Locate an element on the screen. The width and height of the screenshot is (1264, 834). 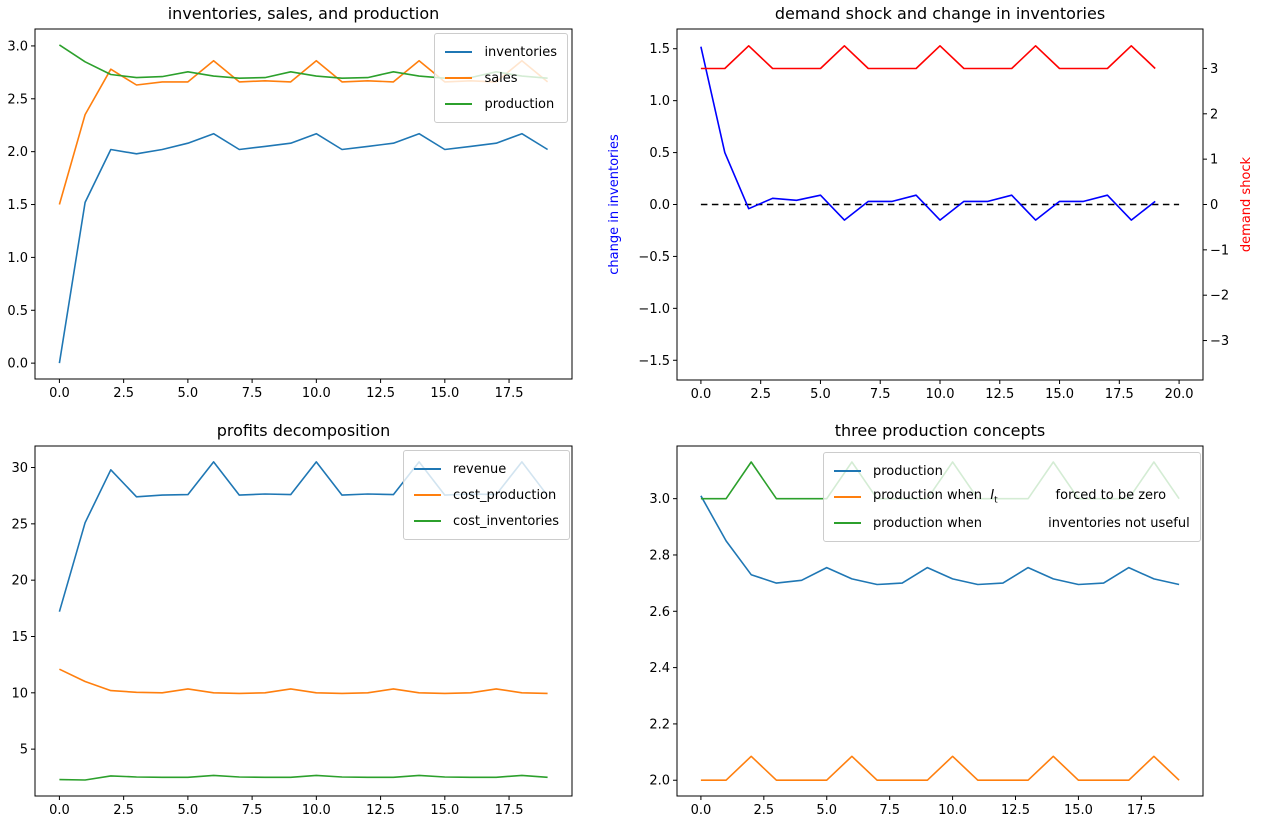
y-tick-label: 15 is located at coordinates (19, 637).